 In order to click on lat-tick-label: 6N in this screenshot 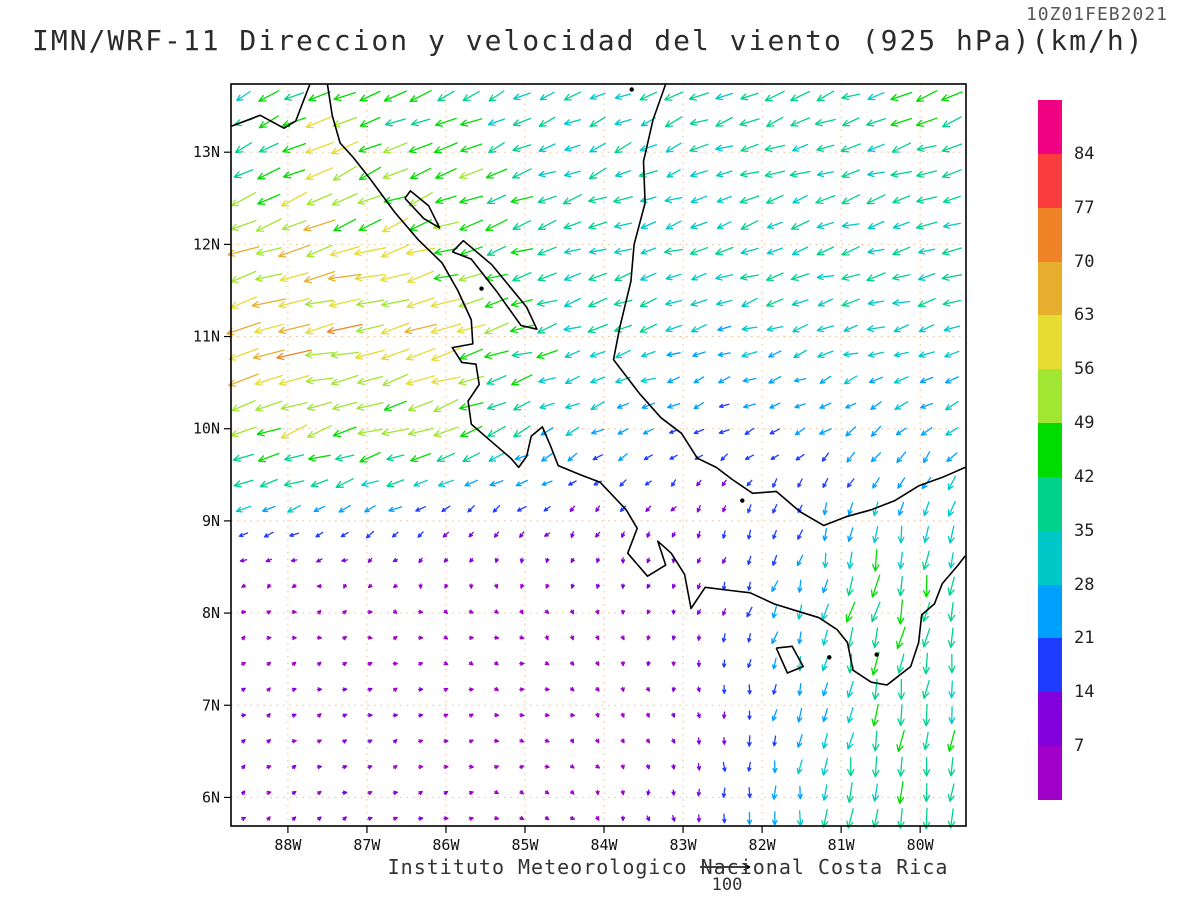, I will do `click(211, 797)`.